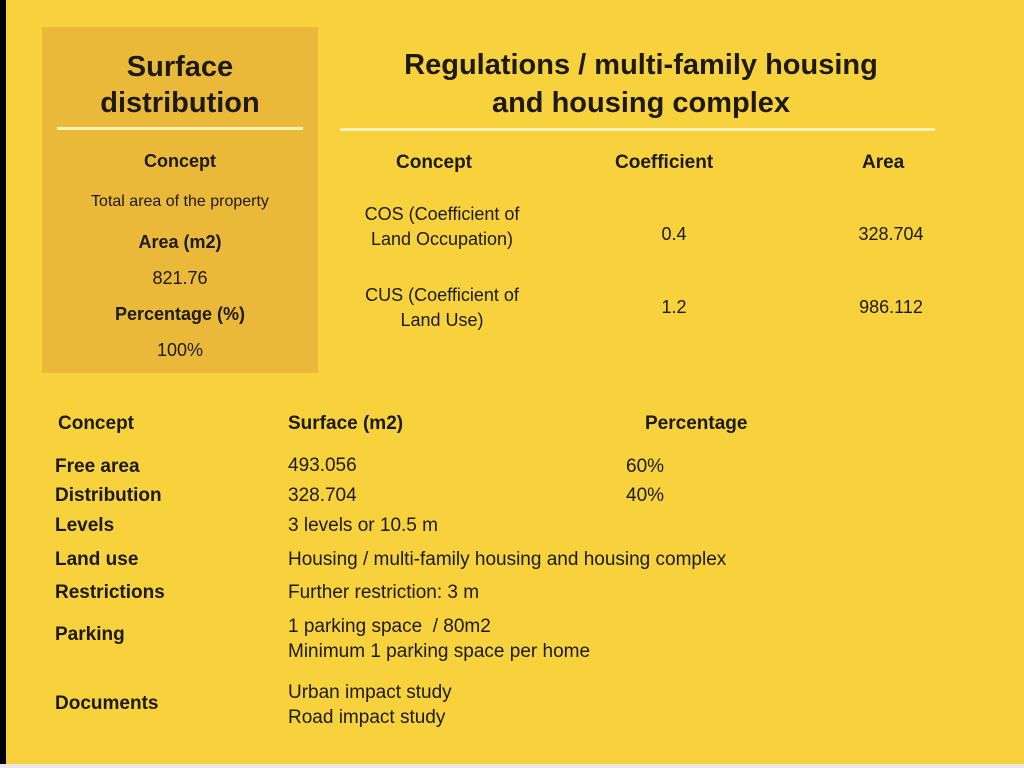  Describe the element at coordinates (322, 495) in the screenshot. I see `details-row-value: 328.704` at that location.